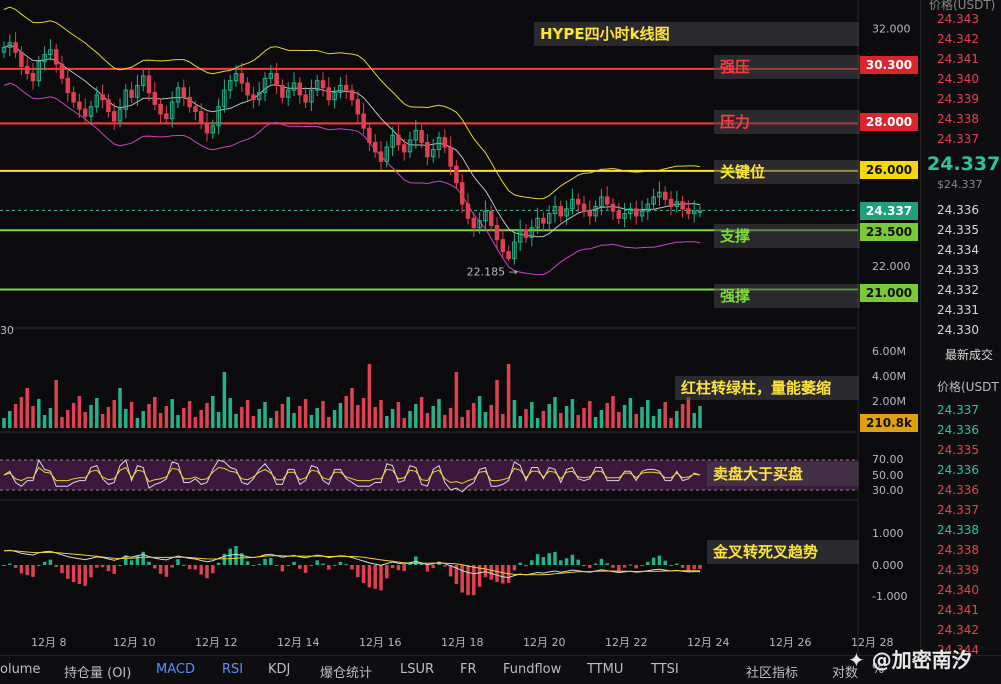 Image resolution: width=1001 pixels, height=684 pixels. I want to click on log-scale-toggle: 对数, so click(845, 673).